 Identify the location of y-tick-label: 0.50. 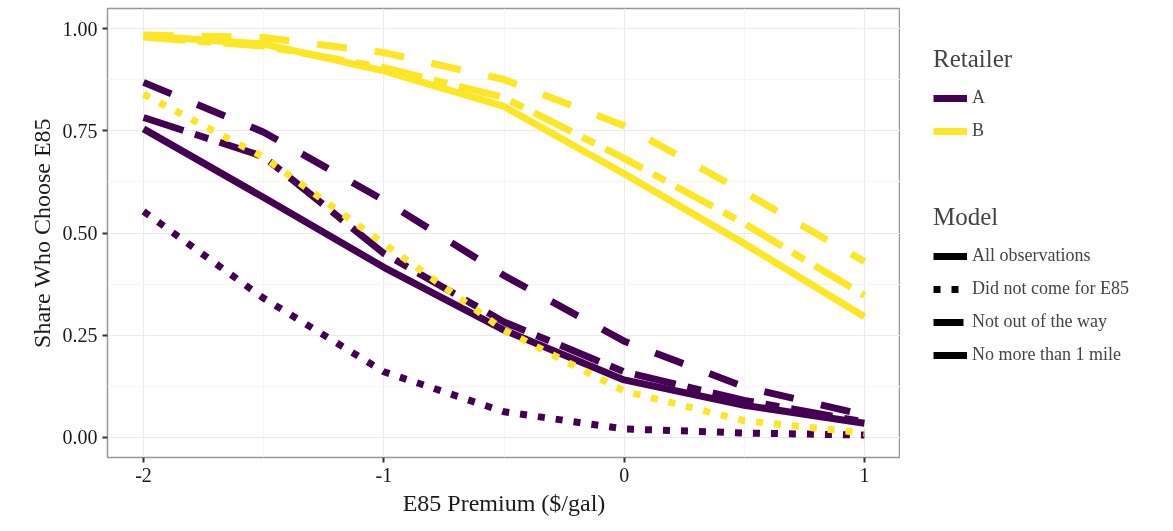
(80, 233).